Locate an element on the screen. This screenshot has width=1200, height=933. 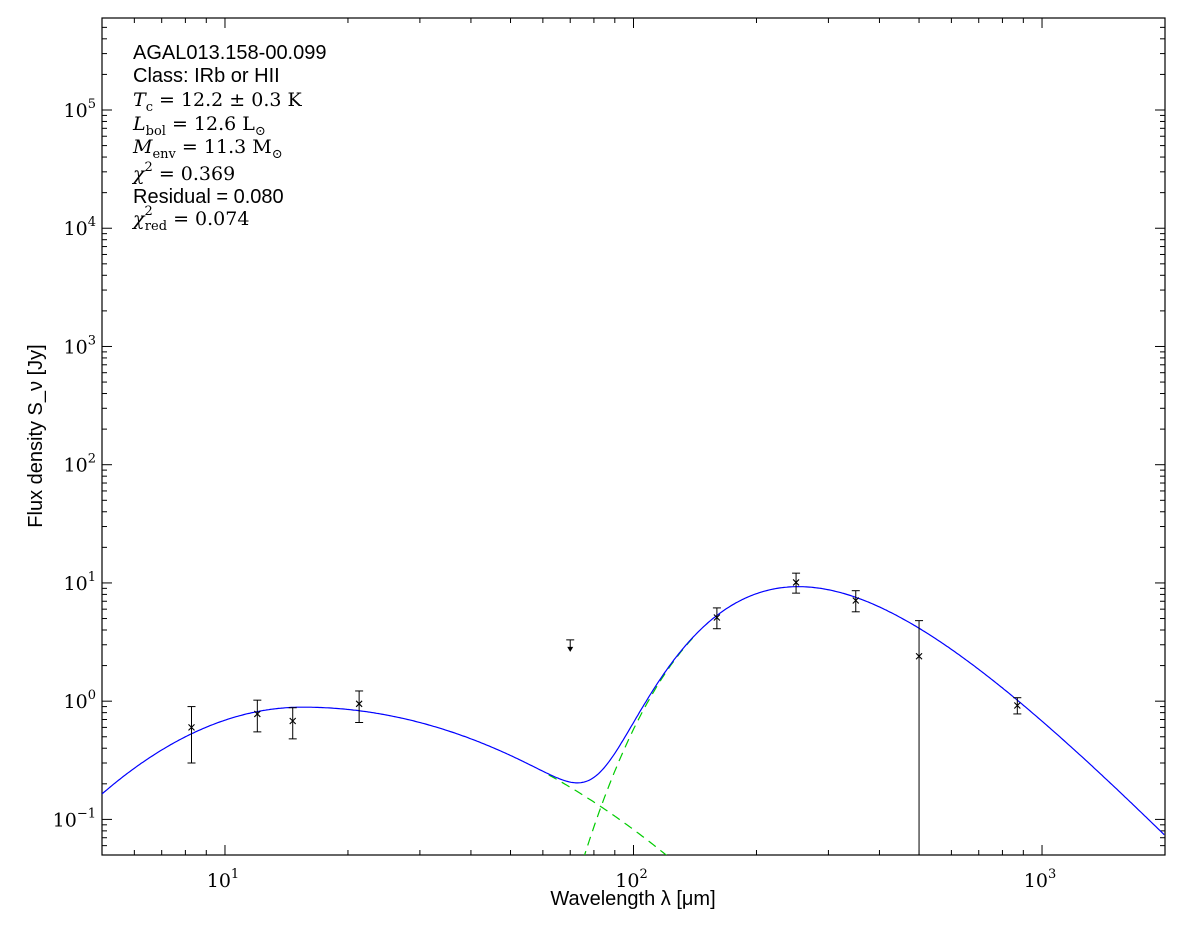
upper-limit-arrow is located at coordinates (570, 649).